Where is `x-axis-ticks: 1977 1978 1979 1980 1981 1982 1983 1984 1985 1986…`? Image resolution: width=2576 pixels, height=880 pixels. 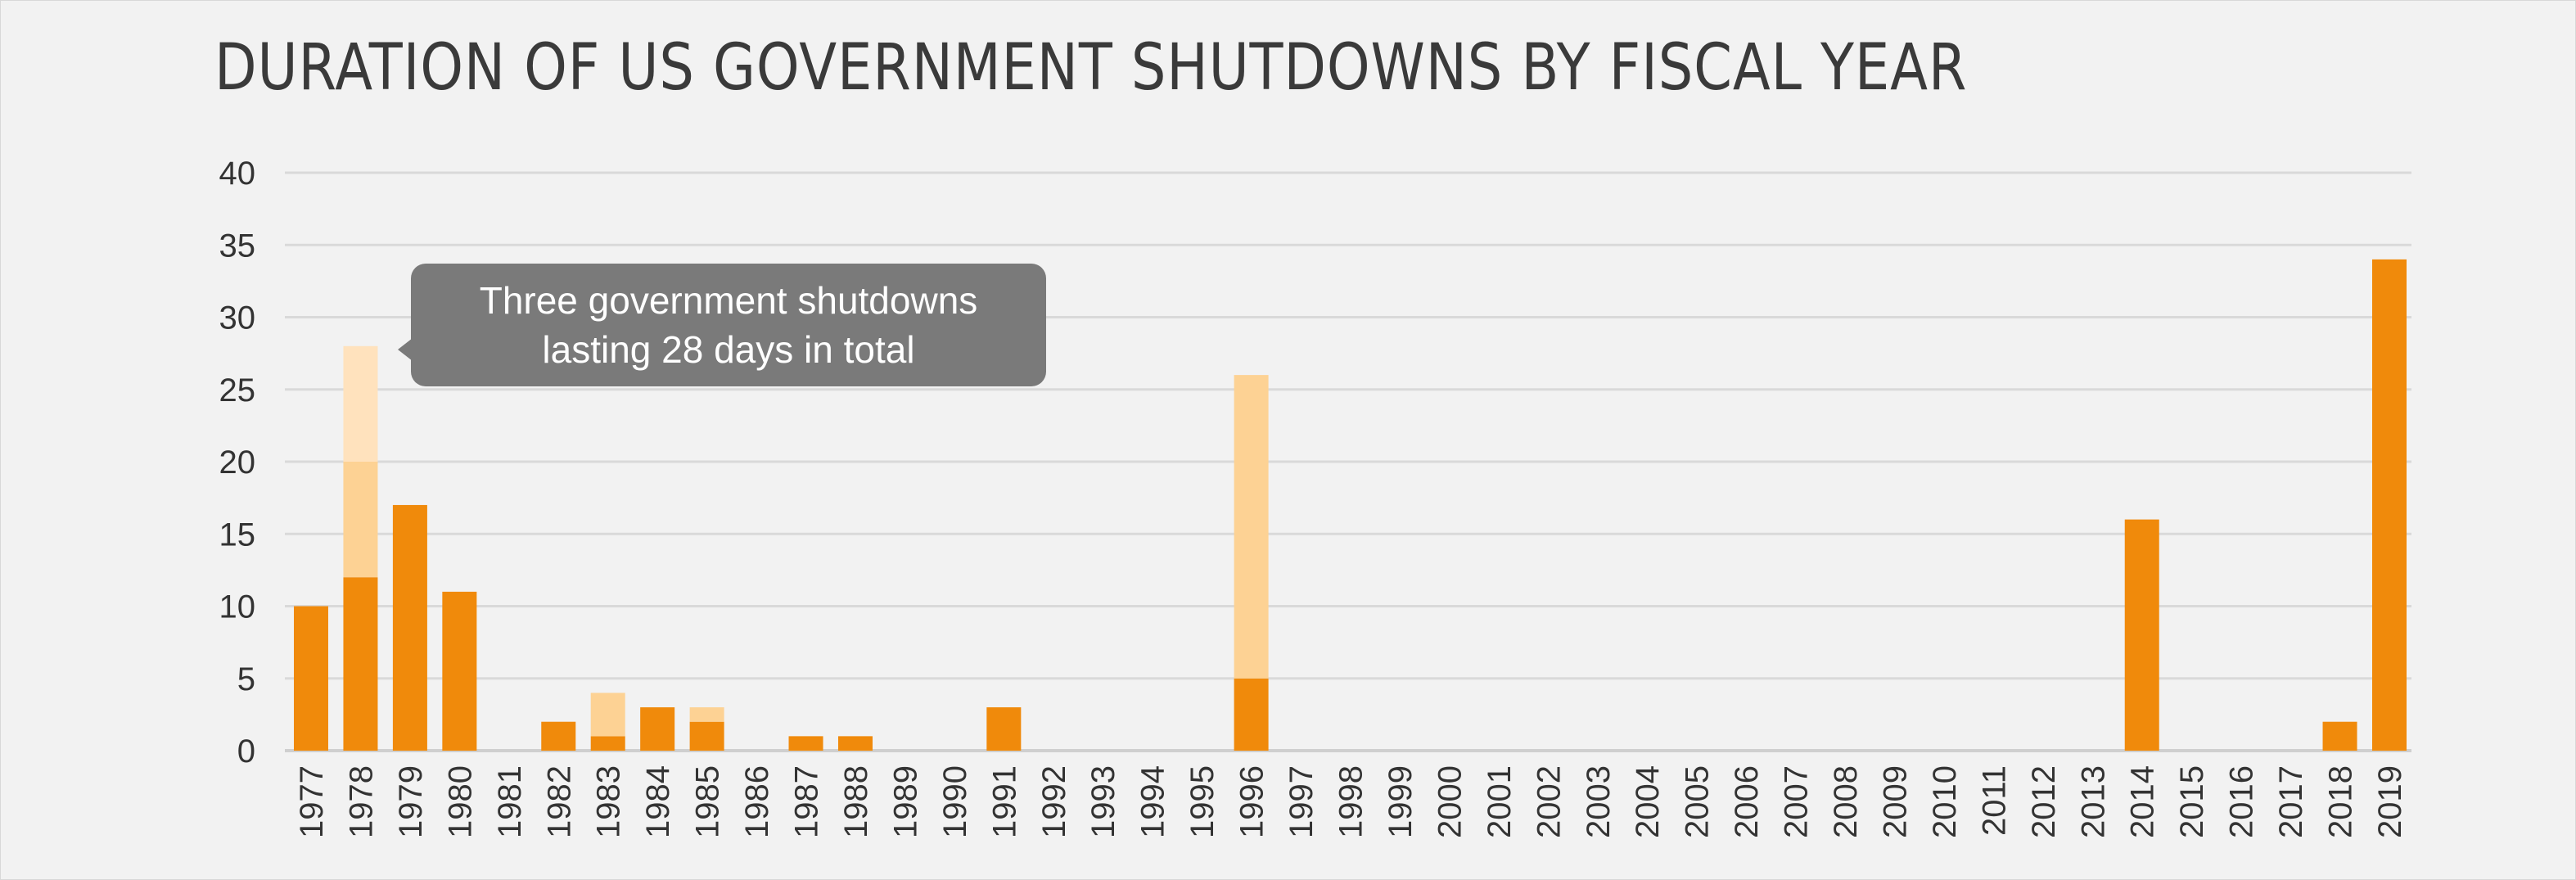 x-axis-ticks: 1977 1978 1979 1980 1981 1982 1983 1984 1985 1986… is located at coordinates (1351, 802).